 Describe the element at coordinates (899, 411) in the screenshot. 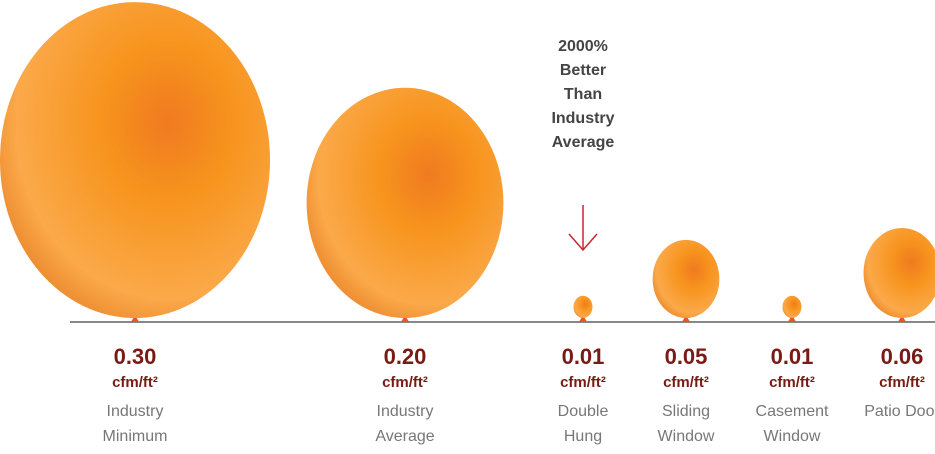

I see `category-label: Patio Door` at that location.